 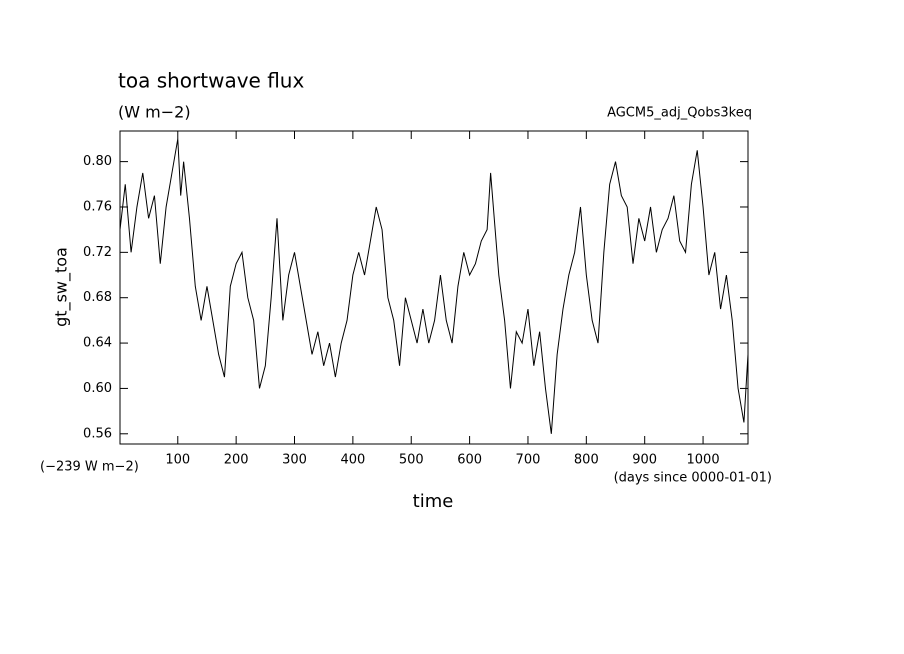 I want to click on x-tick-label: 100, so click(x=177, y=460).